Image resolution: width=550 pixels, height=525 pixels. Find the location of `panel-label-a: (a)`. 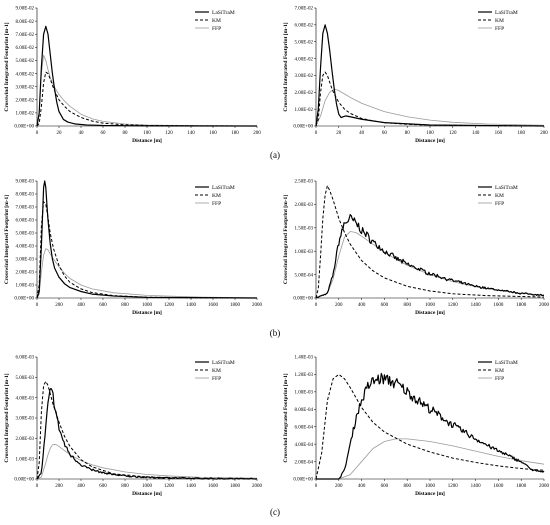

panel-label-a: (a) is located at coordinates (275, 155).